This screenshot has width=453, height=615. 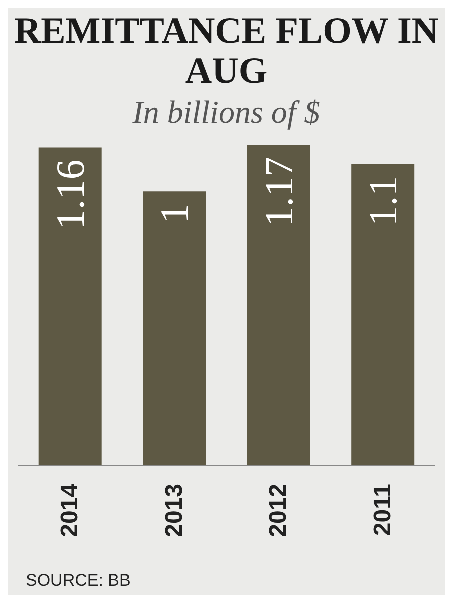 I want to click on x-tick-label: 2013, so click(x=174, y=511).